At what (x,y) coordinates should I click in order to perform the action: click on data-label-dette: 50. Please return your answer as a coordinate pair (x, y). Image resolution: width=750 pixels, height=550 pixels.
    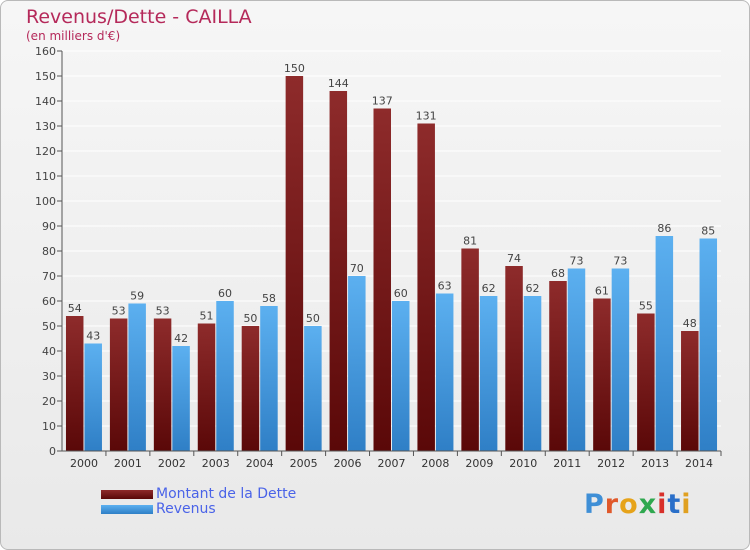
    Looking at the image, I should click on (250, 318).